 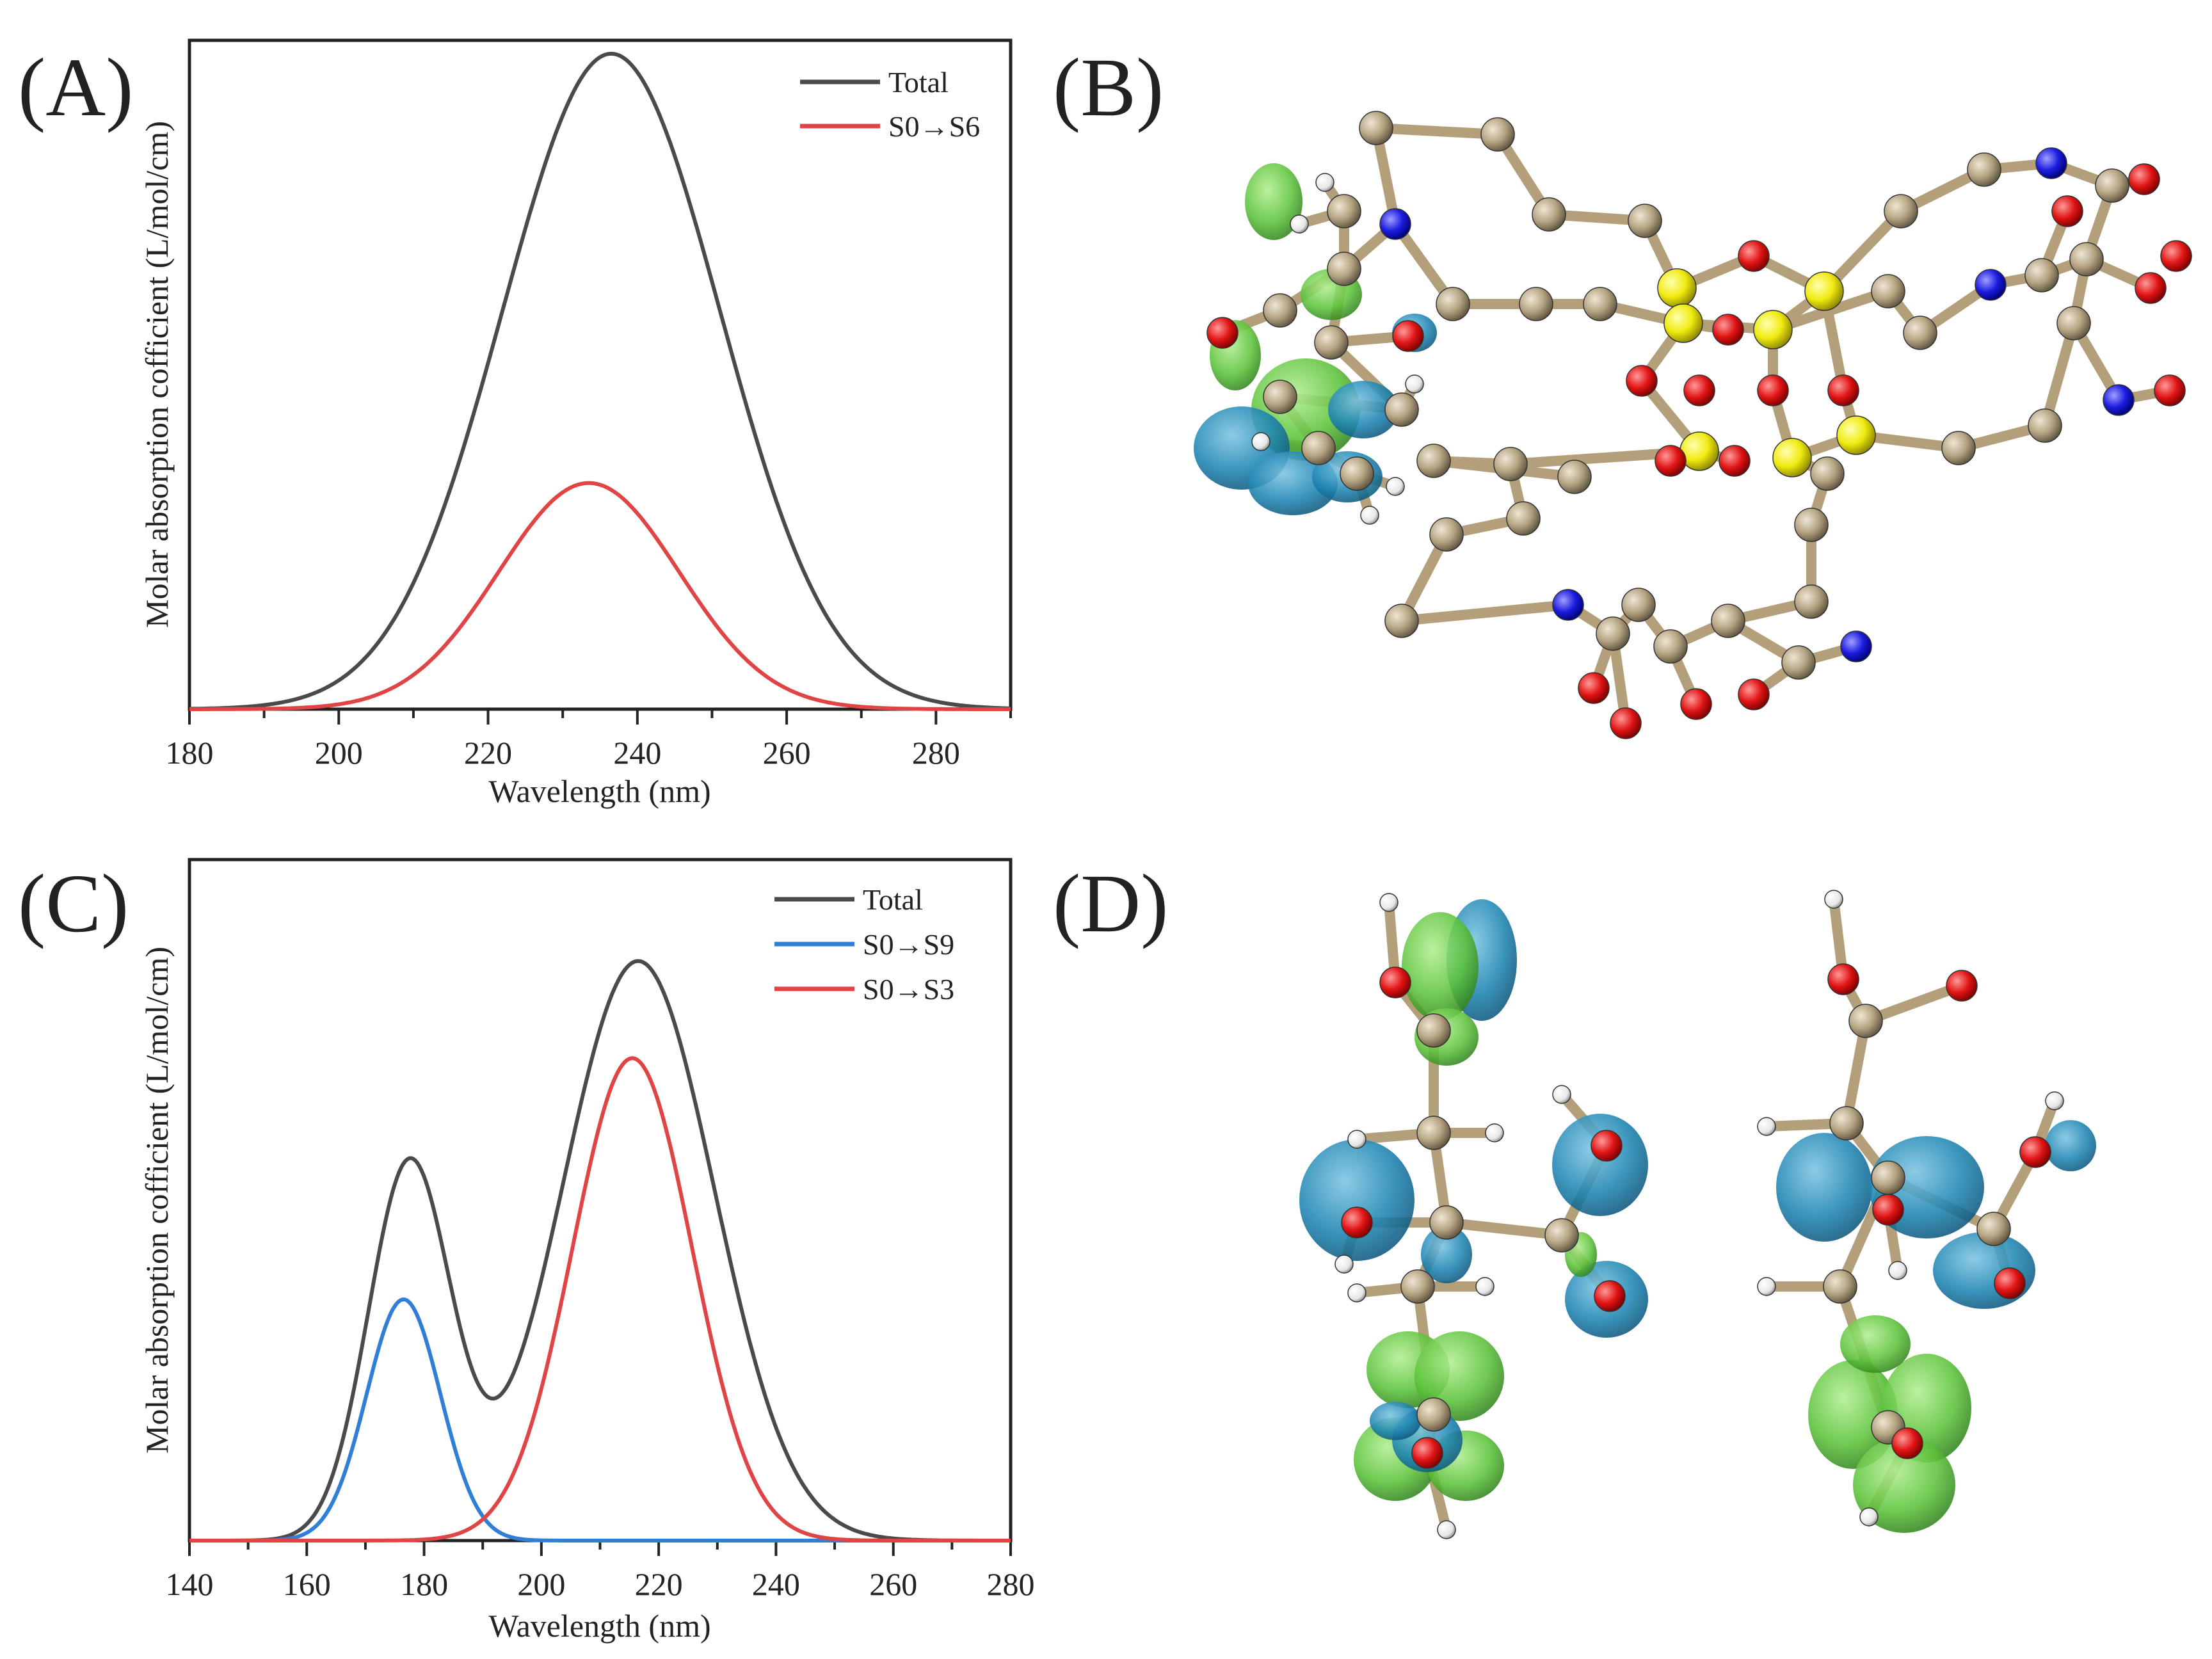 What do you see at coordinates (599, 1626) in the screenshot?
I see `chart-c-xlabel: Wavelength (nm)` at bounding box center [599, 1626].